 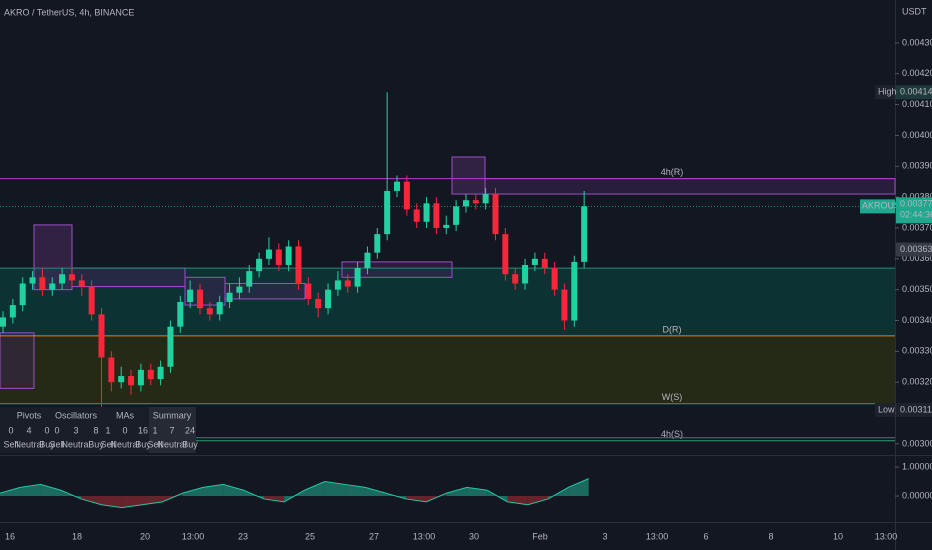 I want to click on y-tick-label: 0.00430, so click(x=917, y=42).